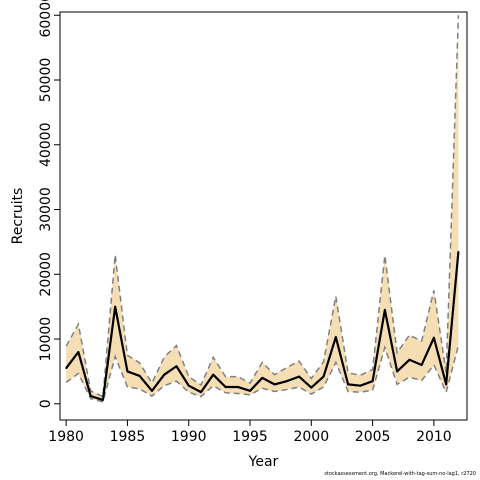  What do you see at coordinates (250, 437) in the screenshot?
I see `x-tick-label-1995: 1995` at bounding box center [250, 437].